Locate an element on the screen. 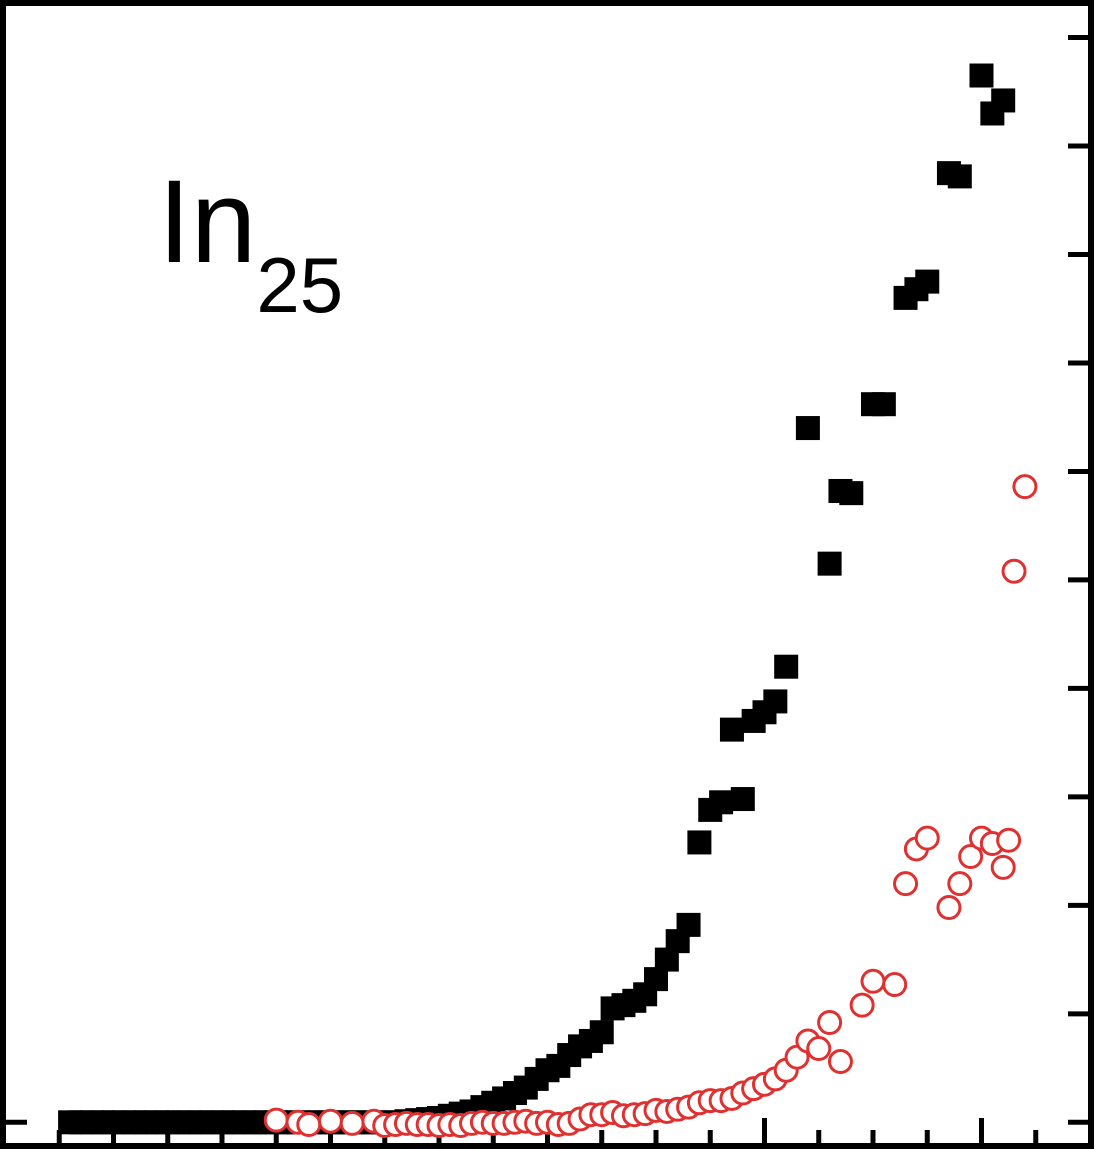  chart-annotation: In25 is located at coordinates (250, 242).